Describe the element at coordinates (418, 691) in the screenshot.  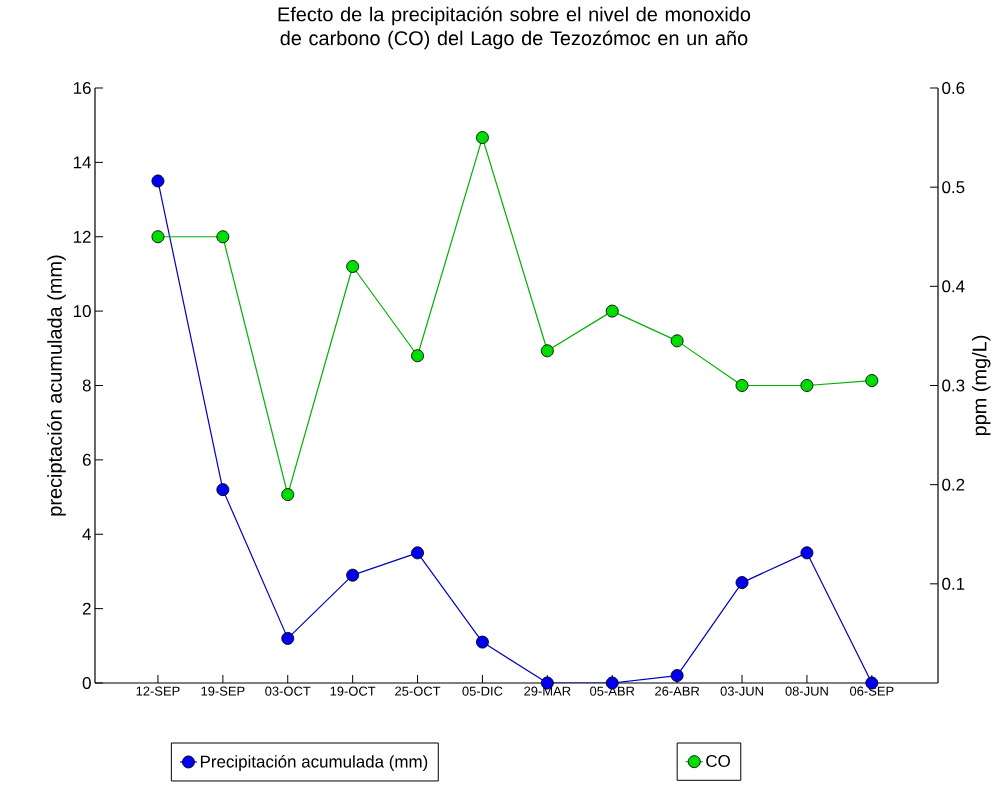
I see `x-tick-label: 25-OCT` at that location.